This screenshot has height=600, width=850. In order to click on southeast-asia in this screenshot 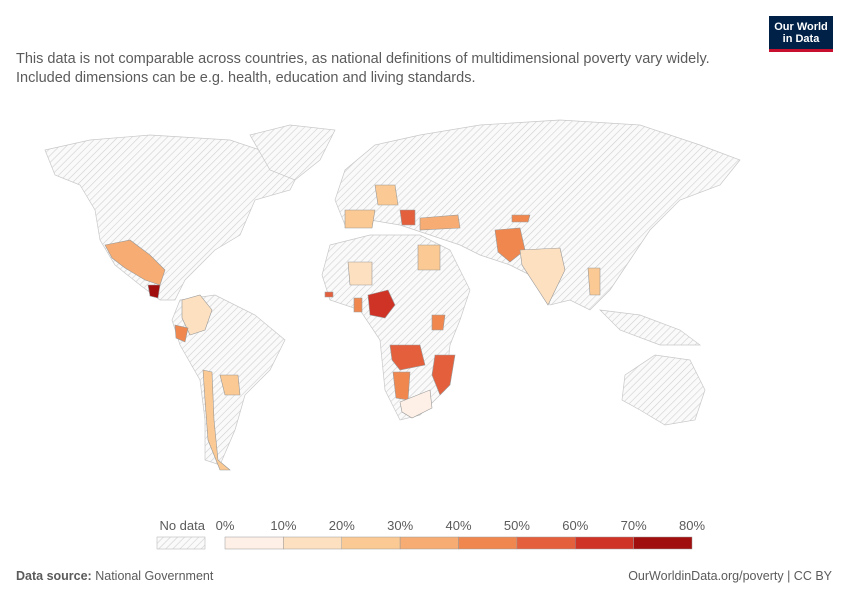, I will do `click(650, 327)`.